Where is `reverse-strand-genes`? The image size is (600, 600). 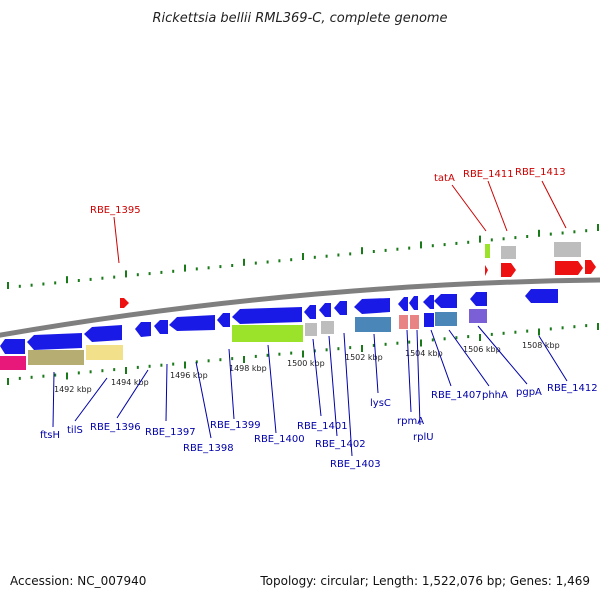 reverse-strand-genes is located at coordinates (279, 329).